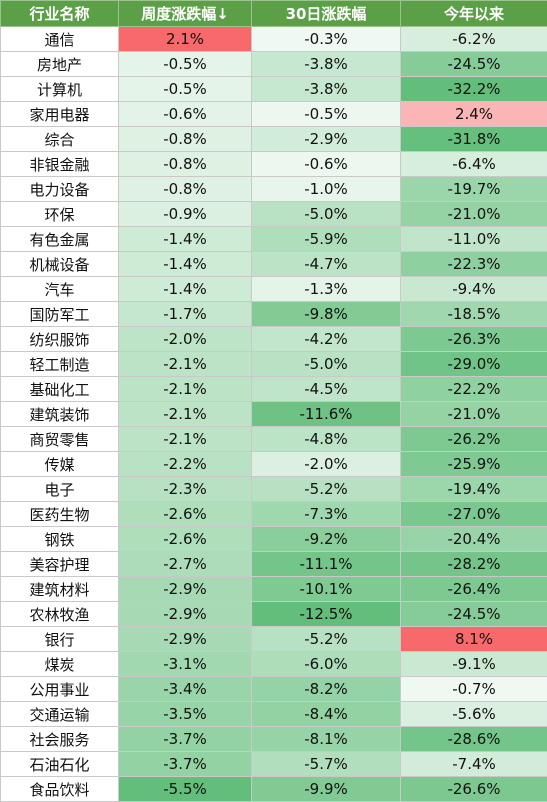 The height and width of the screenshot is (802, 547). What do you see at coordinates (60, 14) in the screenshot?
I see `column-header-industry: 行业名称` at bounding box center [60, 14].